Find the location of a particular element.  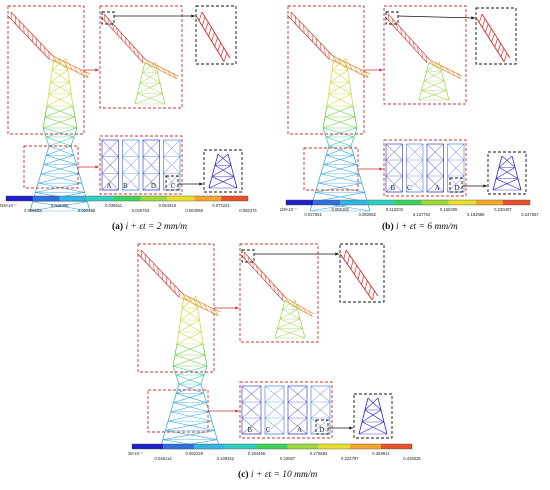

panel-a-legend-tick: 0.064068 is located at coordinates (194, 210).